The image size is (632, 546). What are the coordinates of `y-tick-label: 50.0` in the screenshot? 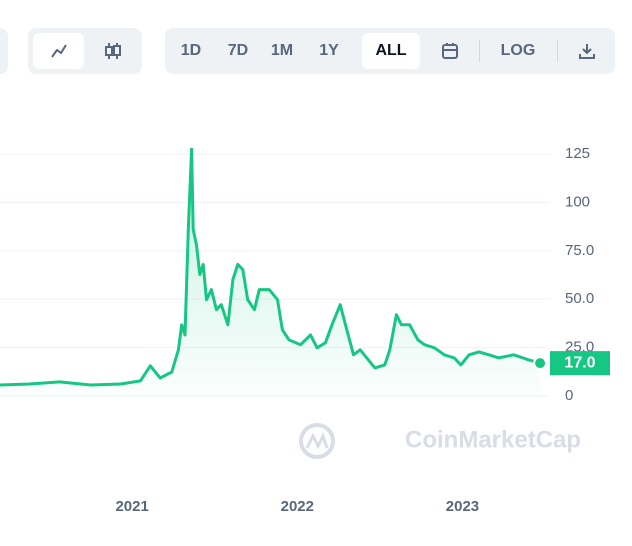 It's located at (579, 298).